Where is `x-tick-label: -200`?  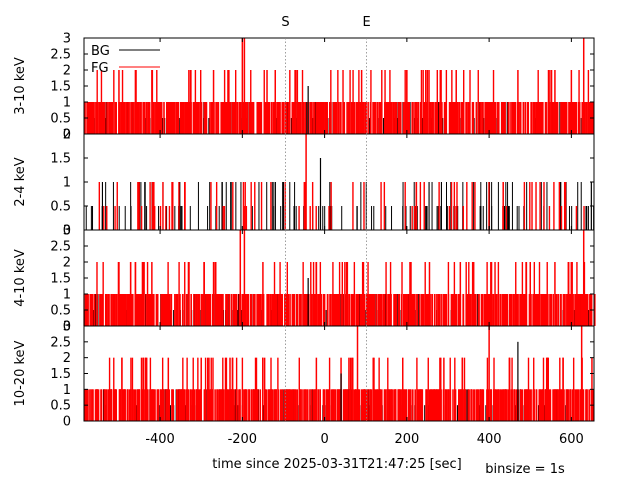
x-tick-label: -200 is located at coordinates (243, 439).